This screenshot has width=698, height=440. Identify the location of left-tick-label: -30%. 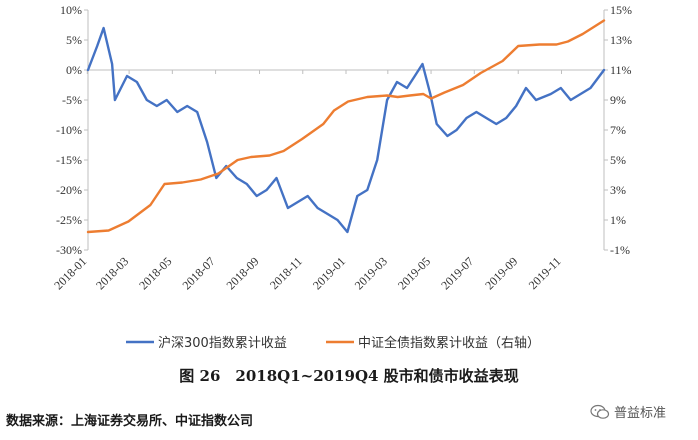
(69, 250).